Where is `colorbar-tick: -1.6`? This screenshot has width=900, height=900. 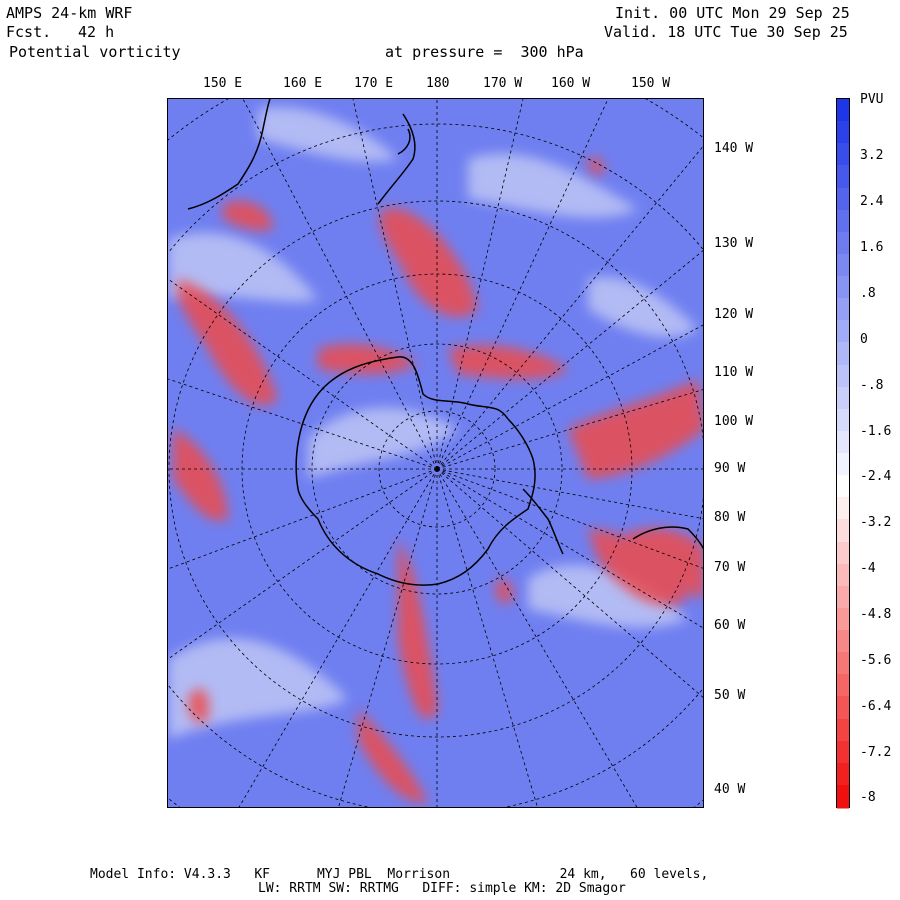 colorbar-tick: -1.6 is located at coordinates (876, 431).